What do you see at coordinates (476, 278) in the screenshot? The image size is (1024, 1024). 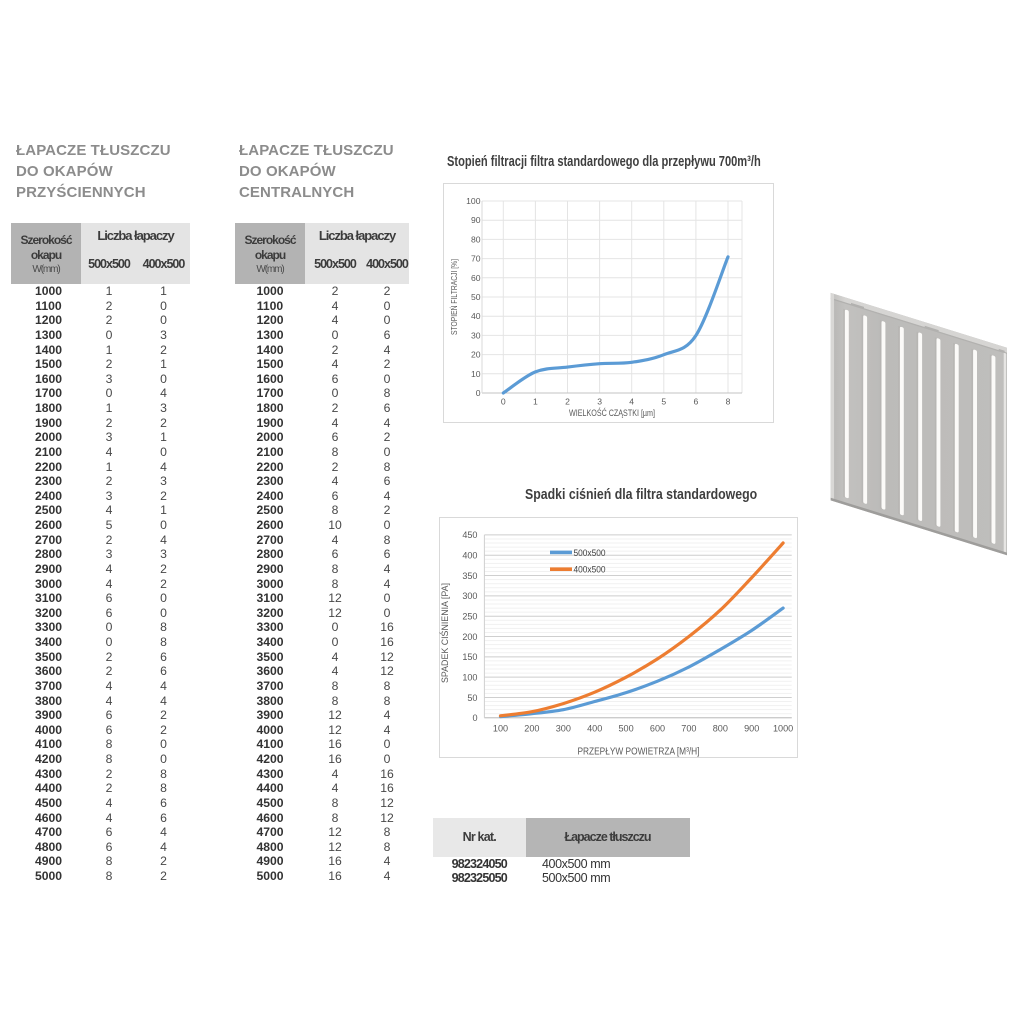 I see `svg-text: 60` at bounding box center [476, 278].